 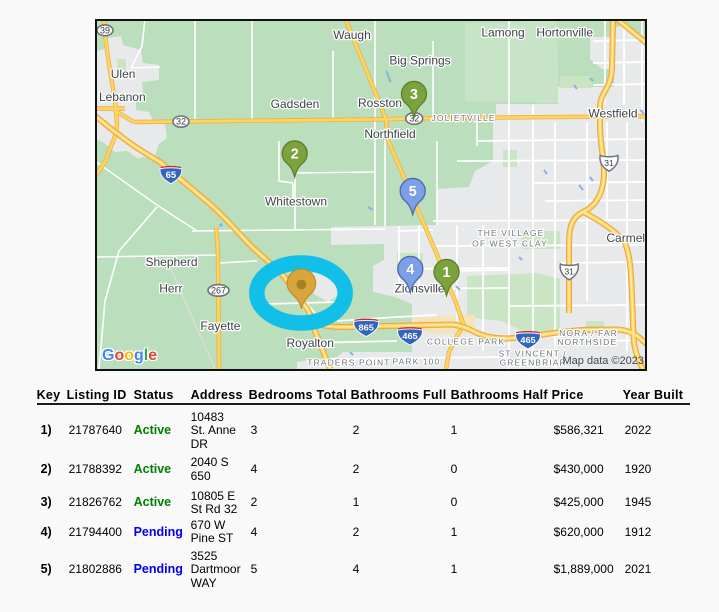 What do you see at coordinates (123, 74) in the screenshot?
I see `svg-text: Ulen` at bounding box center [123, 74].